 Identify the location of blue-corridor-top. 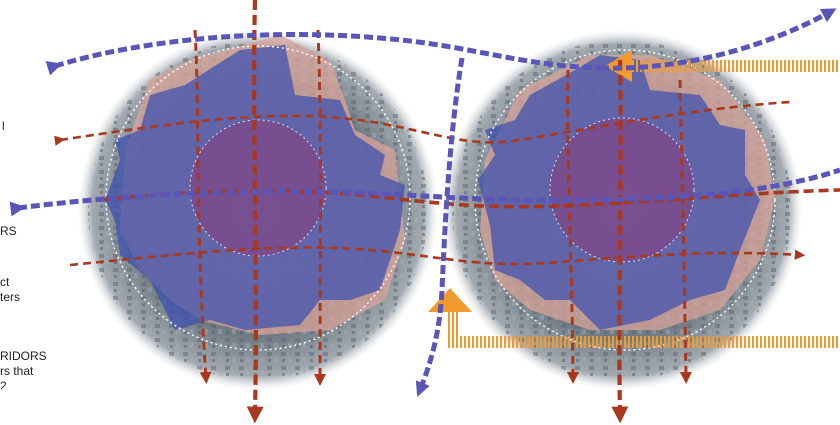
(323, 54).